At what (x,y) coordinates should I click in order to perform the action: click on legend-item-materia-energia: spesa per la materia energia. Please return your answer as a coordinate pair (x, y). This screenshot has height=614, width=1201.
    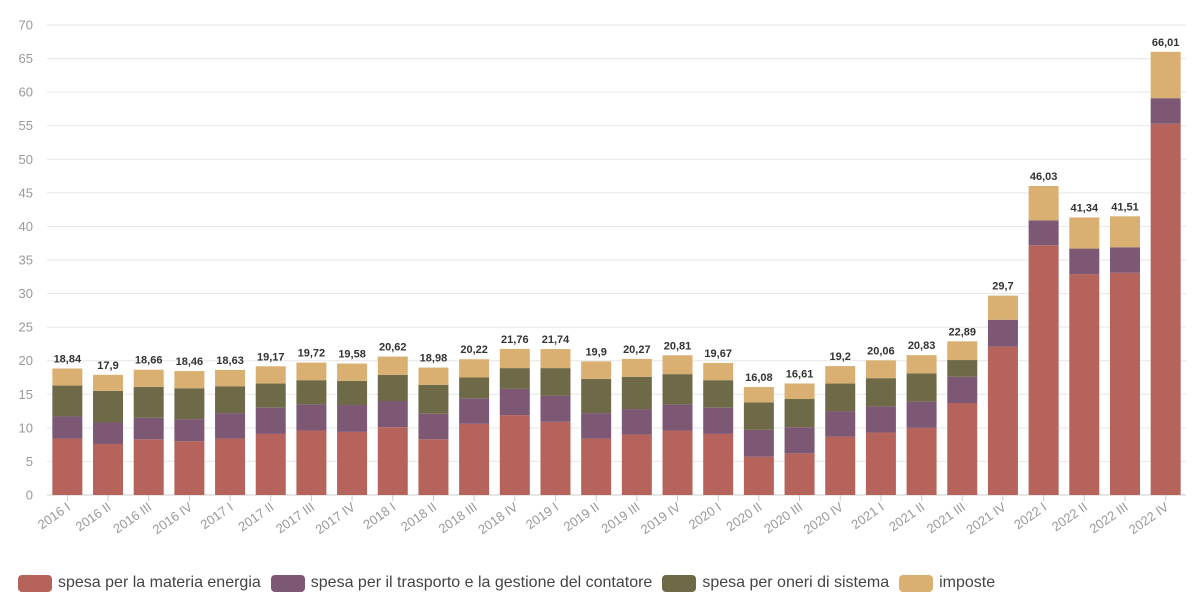
    Looking at the image, I should click on (139, 583).